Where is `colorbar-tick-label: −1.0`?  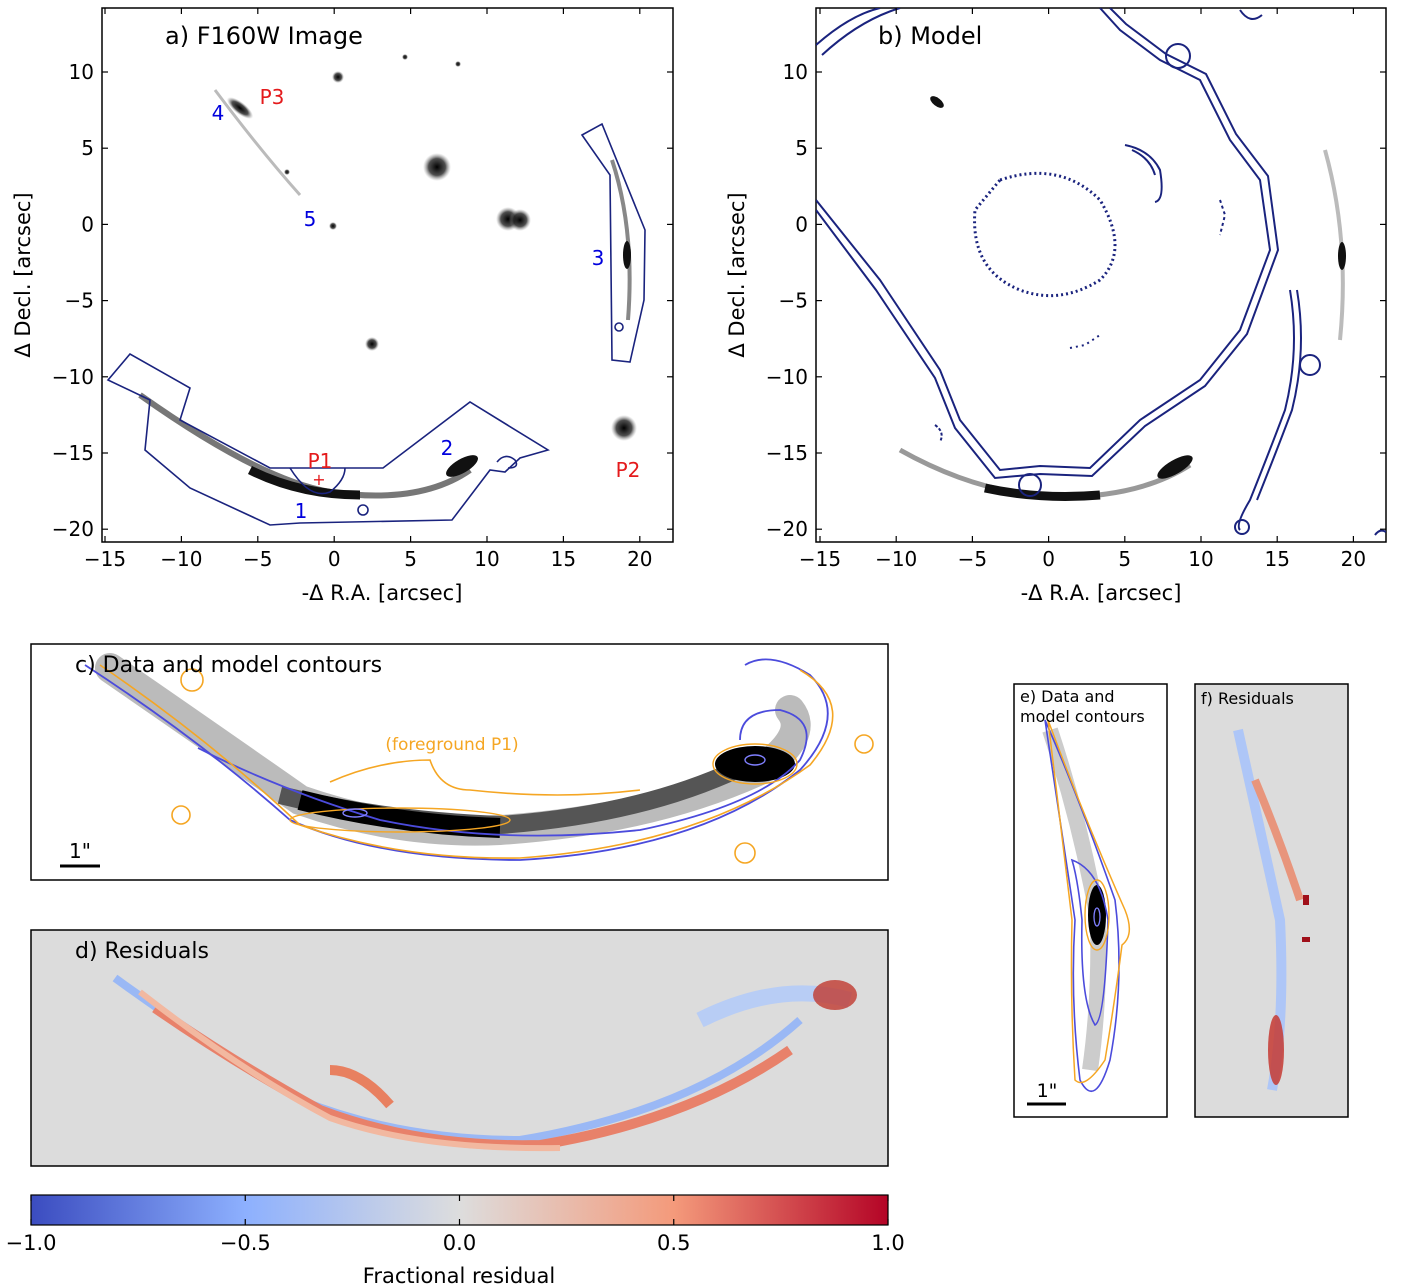 colorbar-tick-label: −1.0 is located at coordinates (31, 1243).